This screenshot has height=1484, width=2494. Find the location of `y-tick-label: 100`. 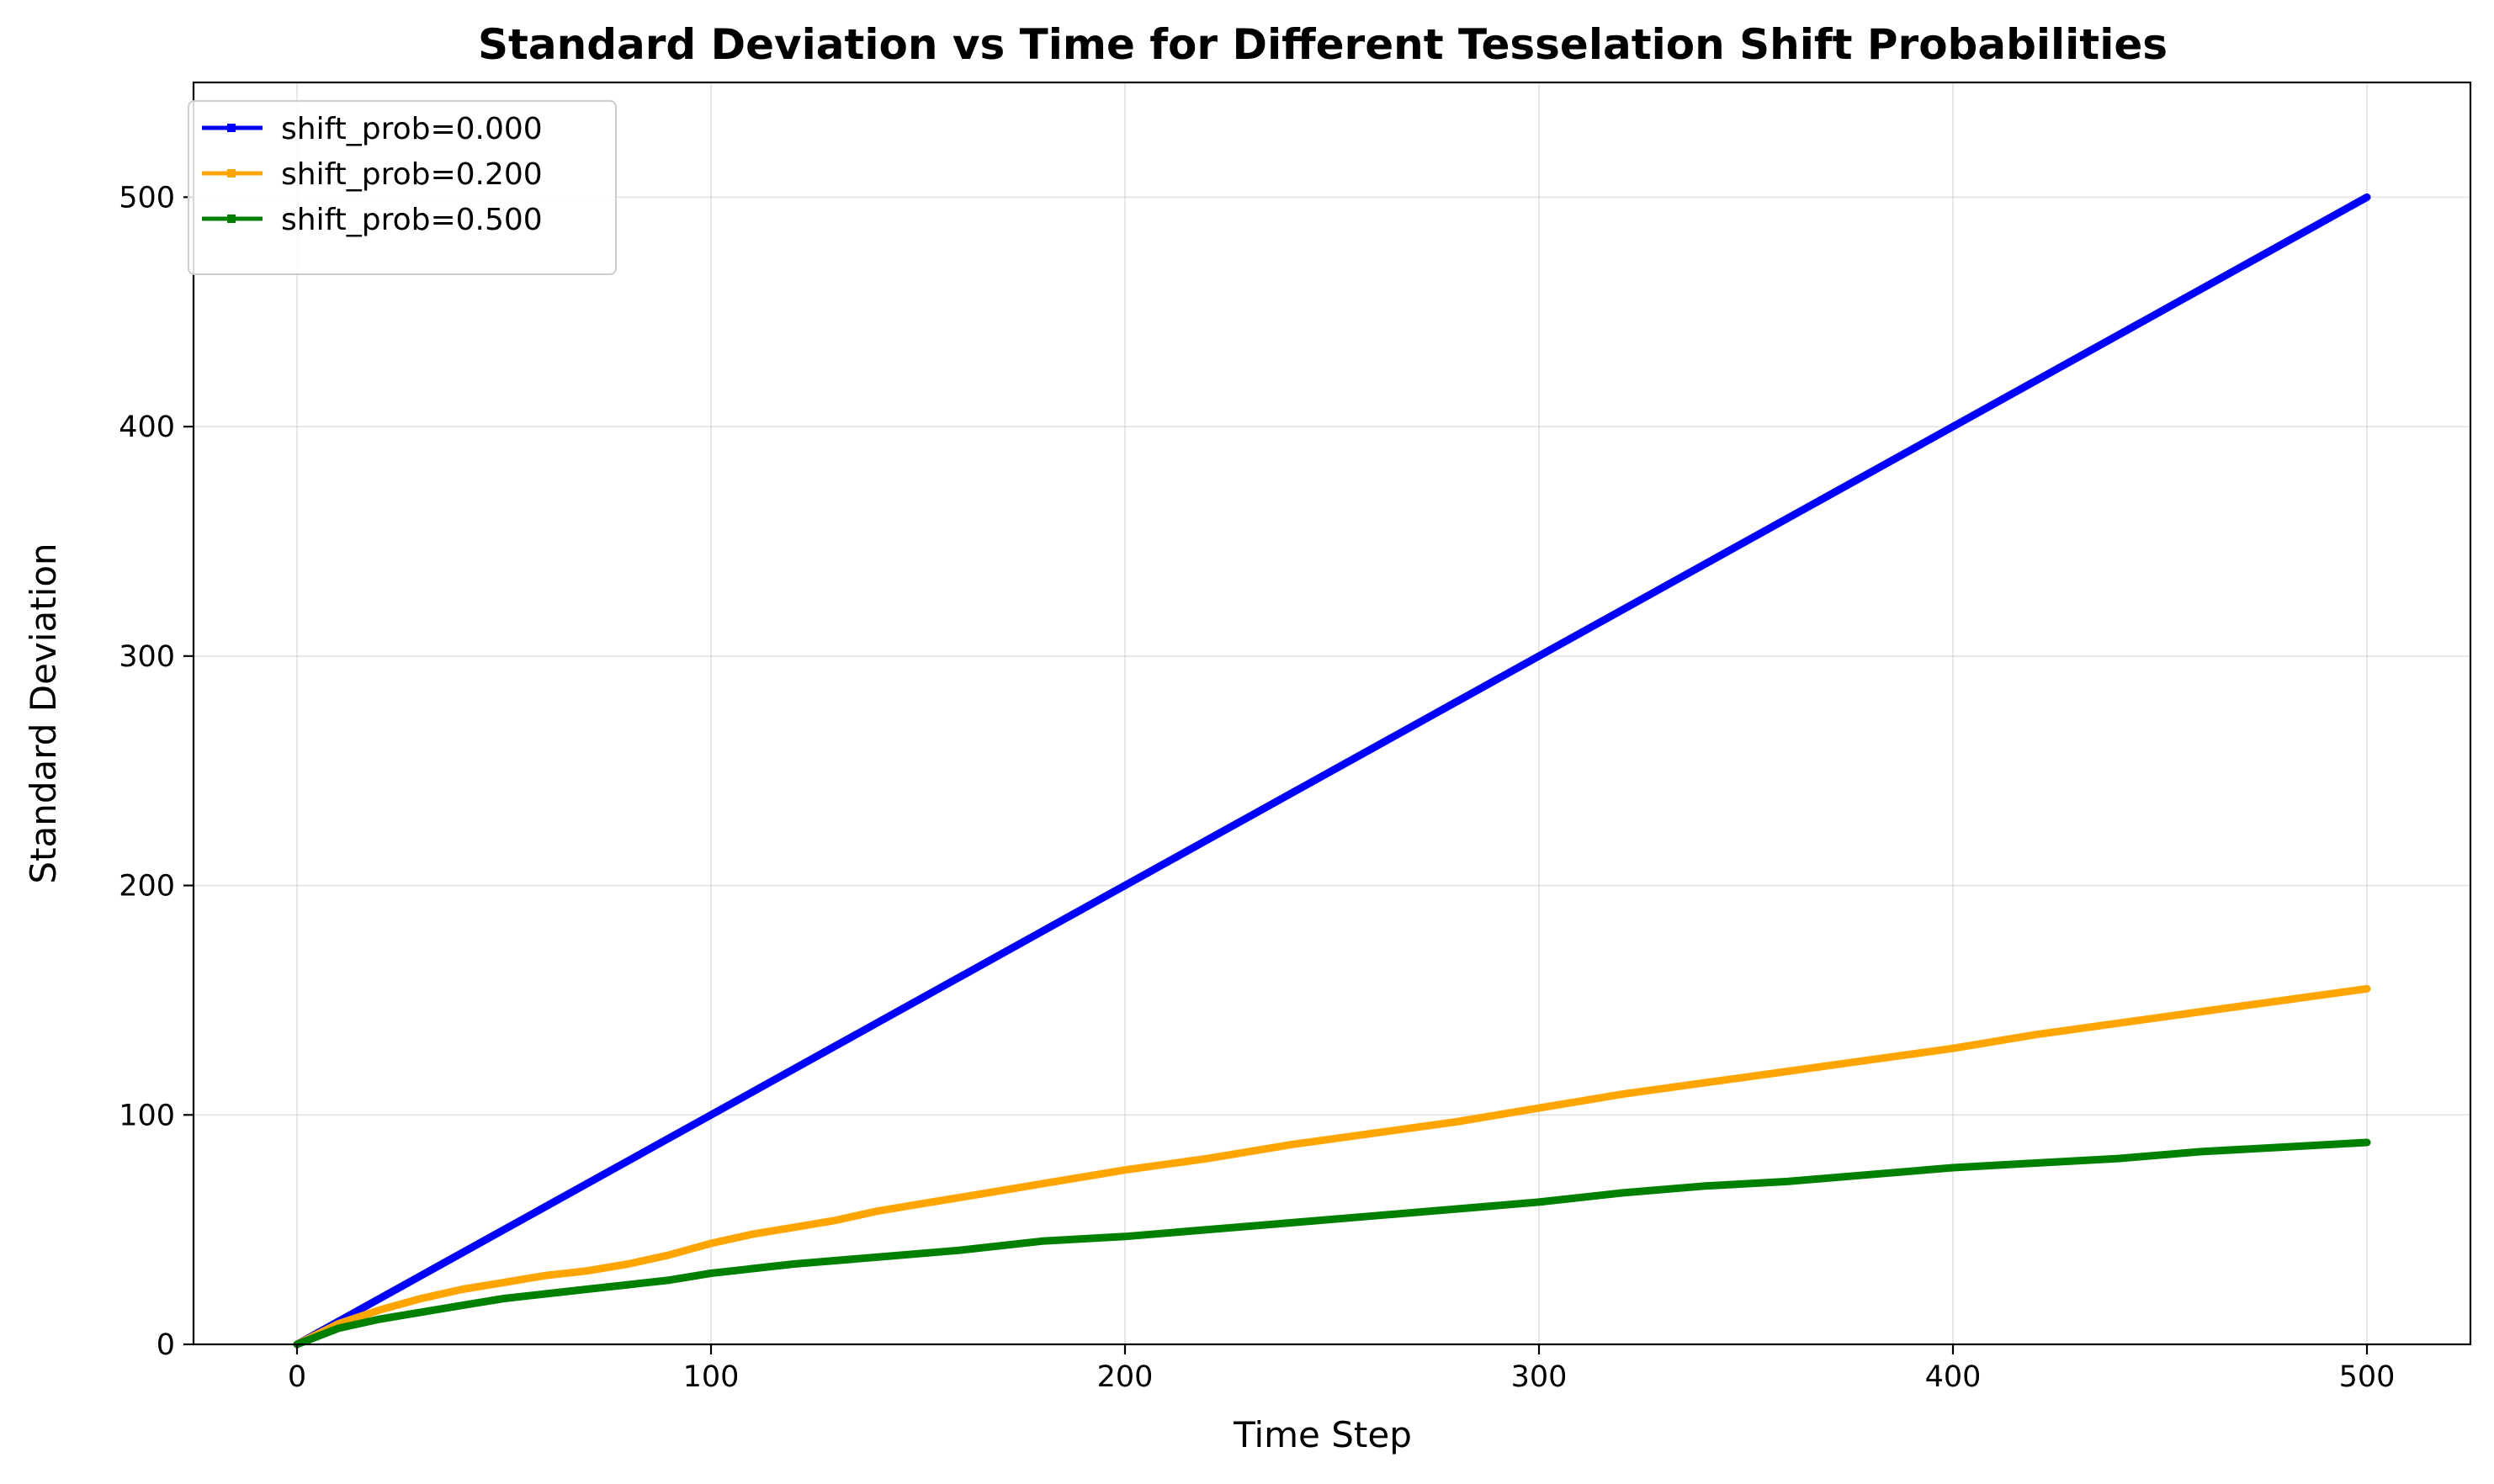

y-tick-label: 100 is located at coordinates (147, 1115).